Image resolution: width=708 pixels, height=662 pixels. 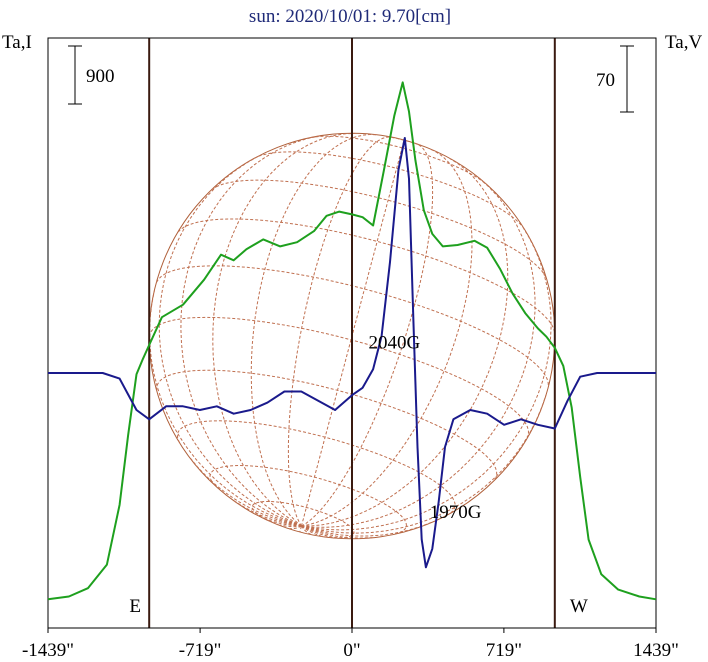 I want to click on right-scale-bar-label: 70, so click(x=605, y=80).